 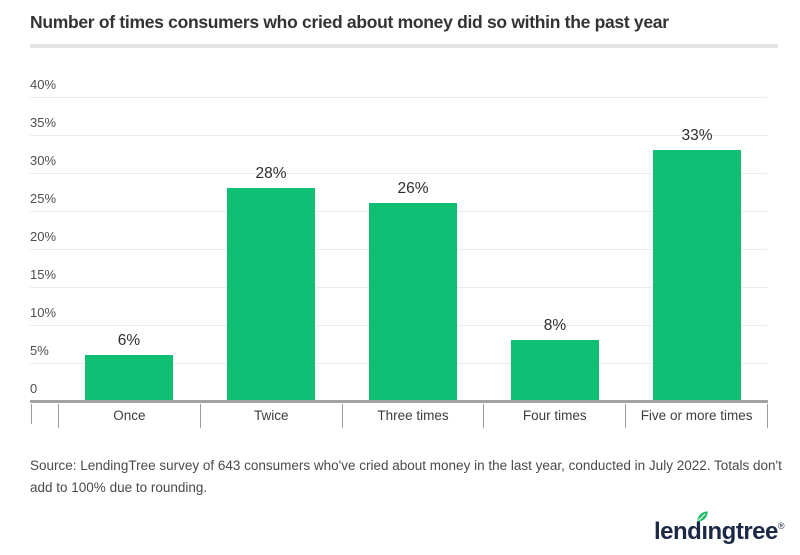 I want to click on axis-left-tick, so click(x=31, y=414).